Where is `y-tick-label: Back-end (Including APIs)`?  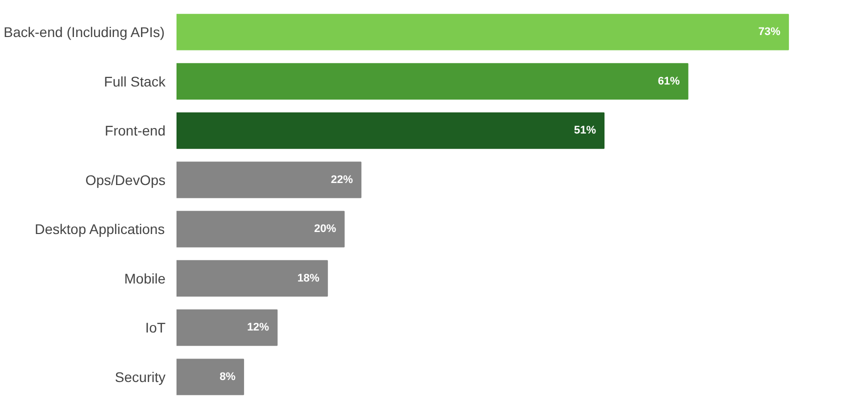
y-tick-label: Back-end (Including APIs) is located at coordinates (84, 32).